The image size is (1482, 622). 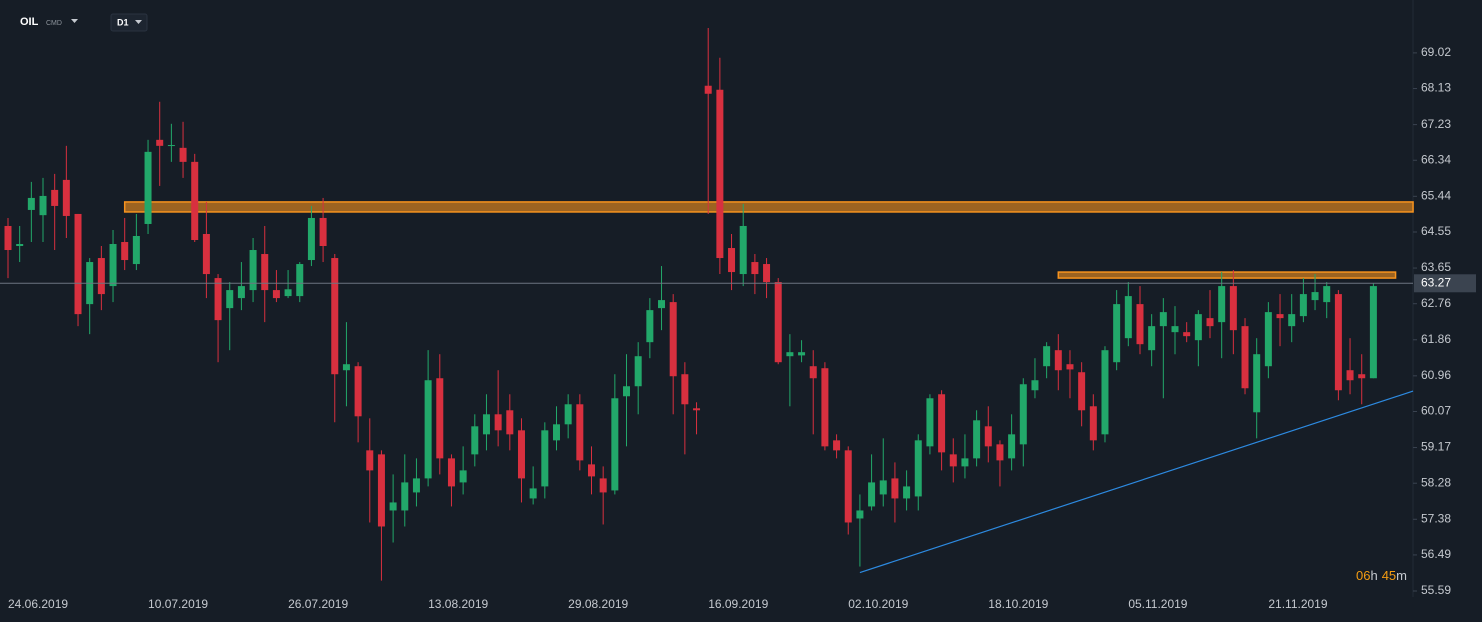 What do you see at coordinates (1436, 447) in the screenshot?
I see `y-tick-label: 59.17` at bounding box center [1436, 447].